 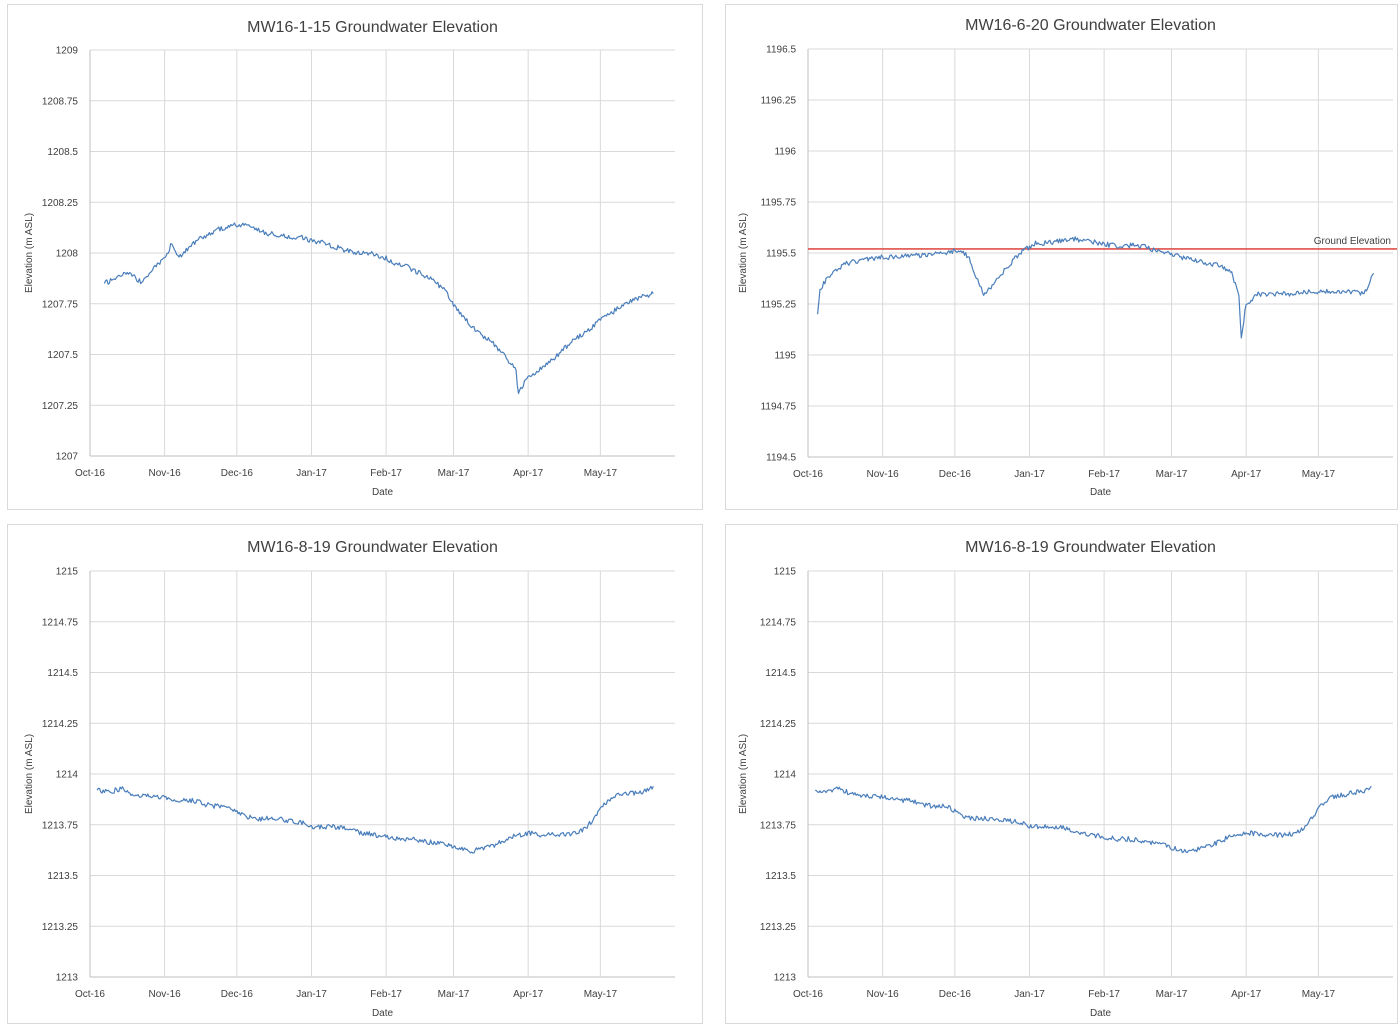 What do you see at coordinates (781, 50) in the screenshot?
I see `y-tick-label: 1196.5` at bounding box center [781, 50].